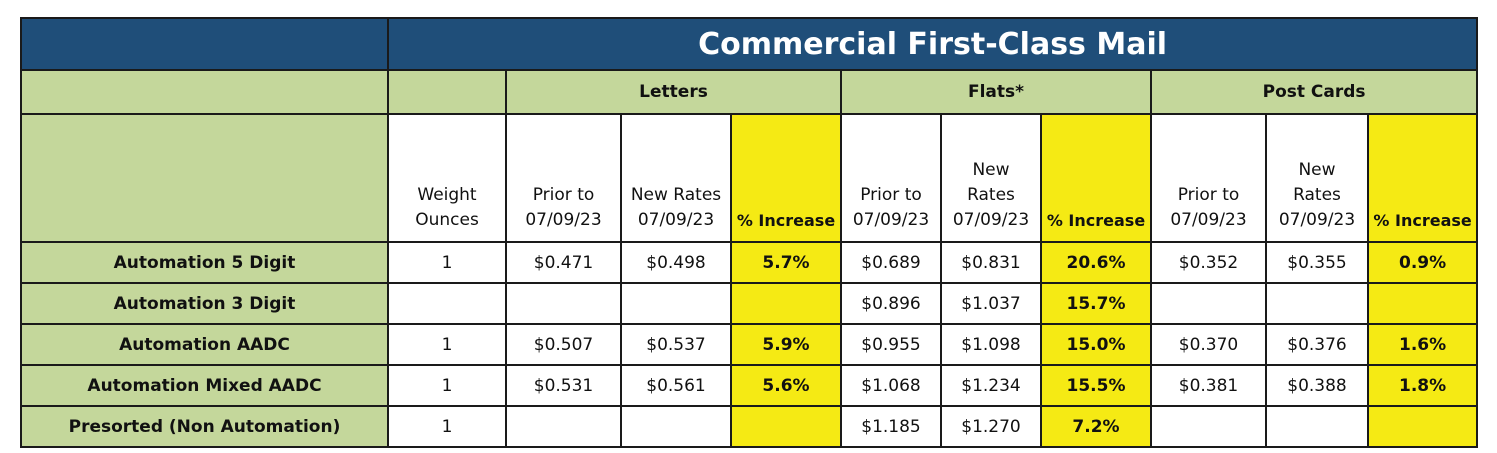 Image resolution: width=1497 pixels, height=453 pixels. Describe the element at coordinates (1096, 385) in the screenshot. I see `data-cell: 15.5%` at that location.